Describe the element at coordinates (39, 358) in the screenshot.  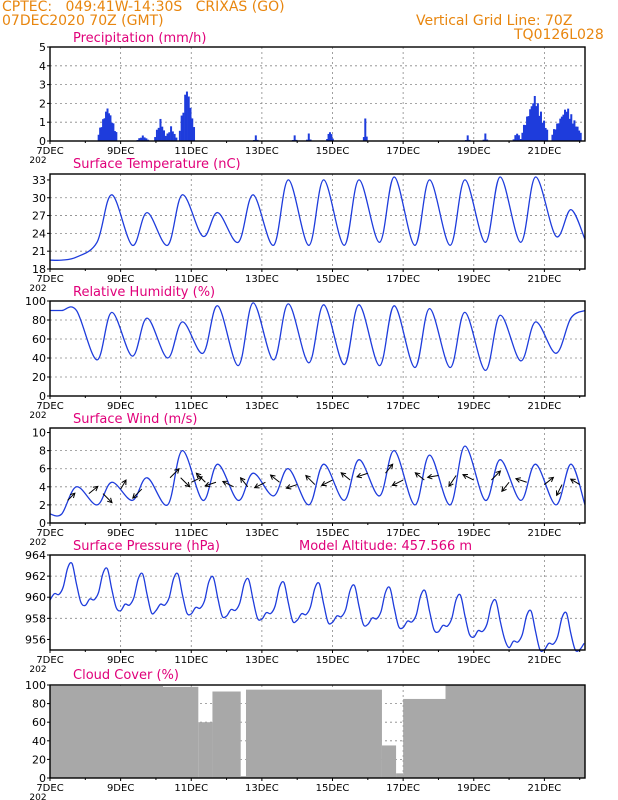
I see `y-tick-label: 40` at that location.